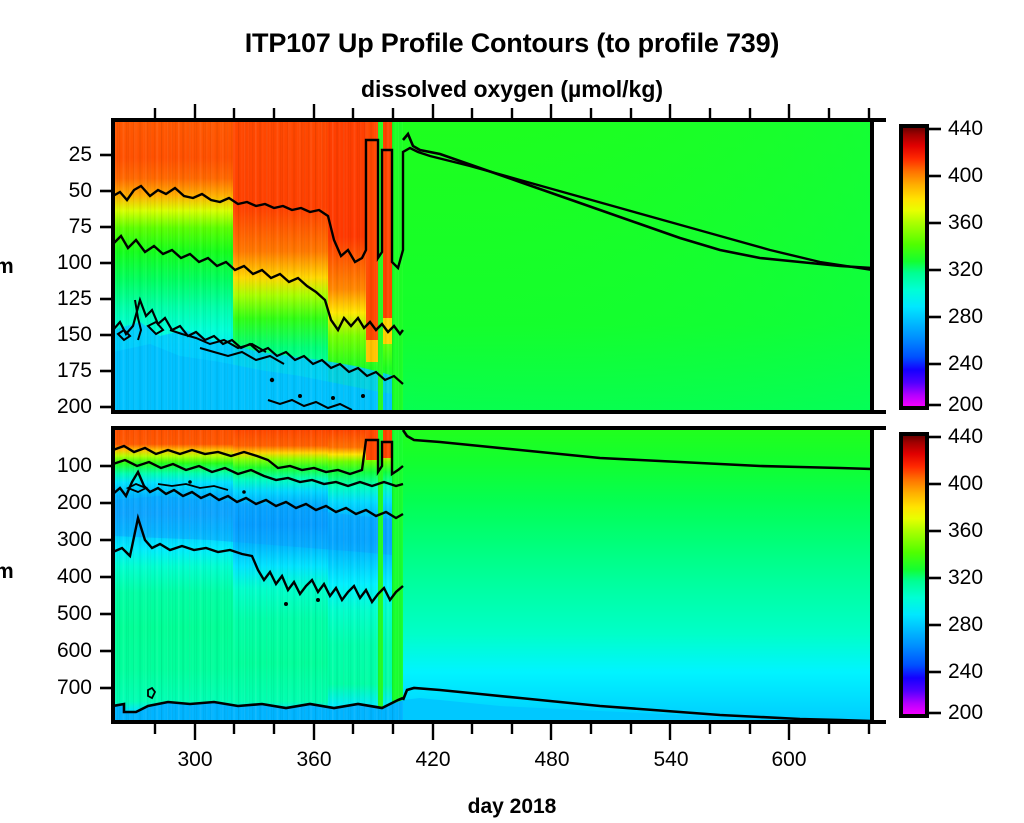  Describe the element at coordinates (966, 530) in the screenshot. I see `cb2-label-360: 360` at that location.